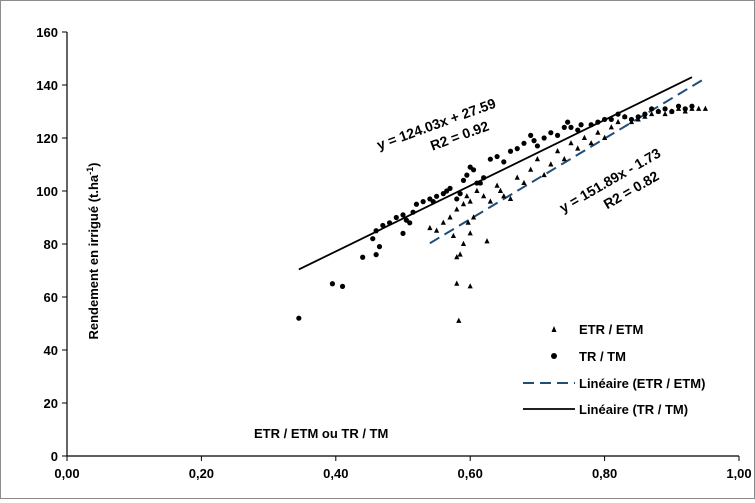 This screenshot has height=503, width=755. I want to click on legend-marker-tr-tm, so click(554, 356).